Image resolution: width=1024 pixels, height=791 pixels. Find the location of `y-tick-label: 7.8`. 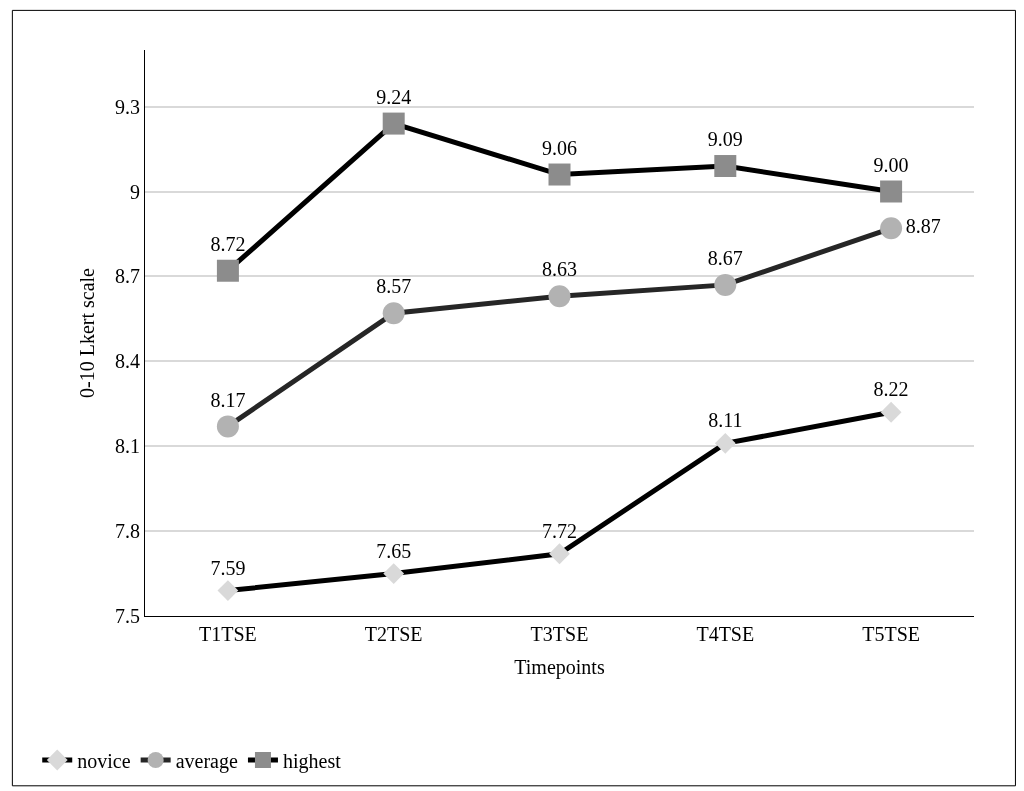

y-tick-label: 7.8 is located at coordinates (127, 531).